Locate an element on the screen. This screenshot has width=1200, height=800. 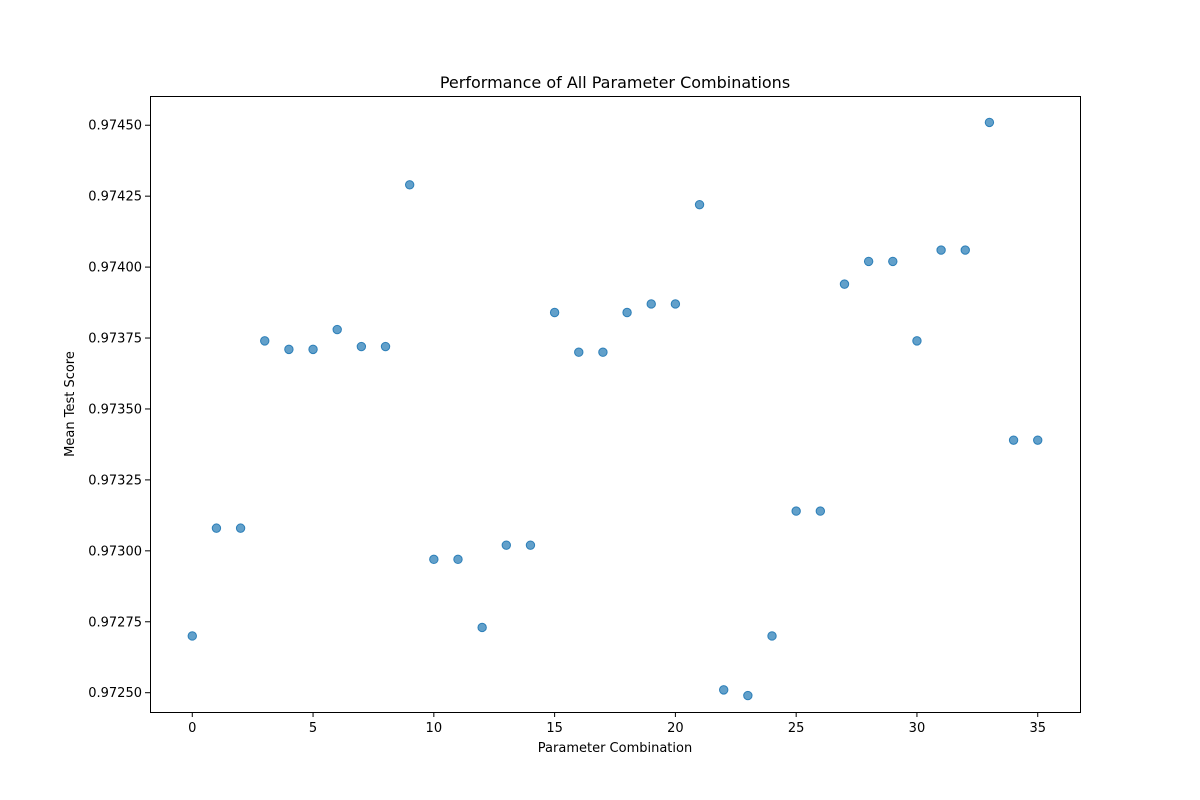
x-tick-label: 30 is located at coordinates (917, 728).